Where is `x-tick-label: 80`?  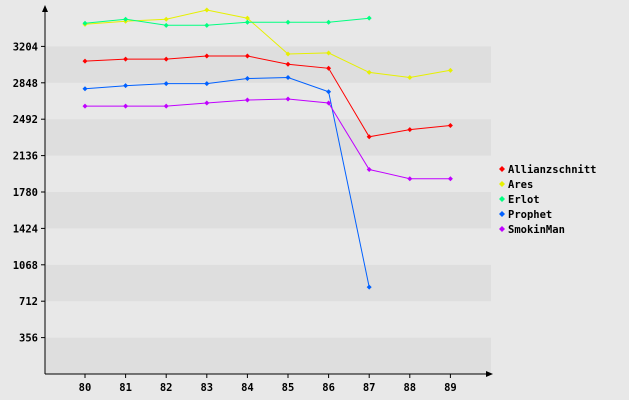 x-tick-label: 80 is located at coordinates (85, 388).